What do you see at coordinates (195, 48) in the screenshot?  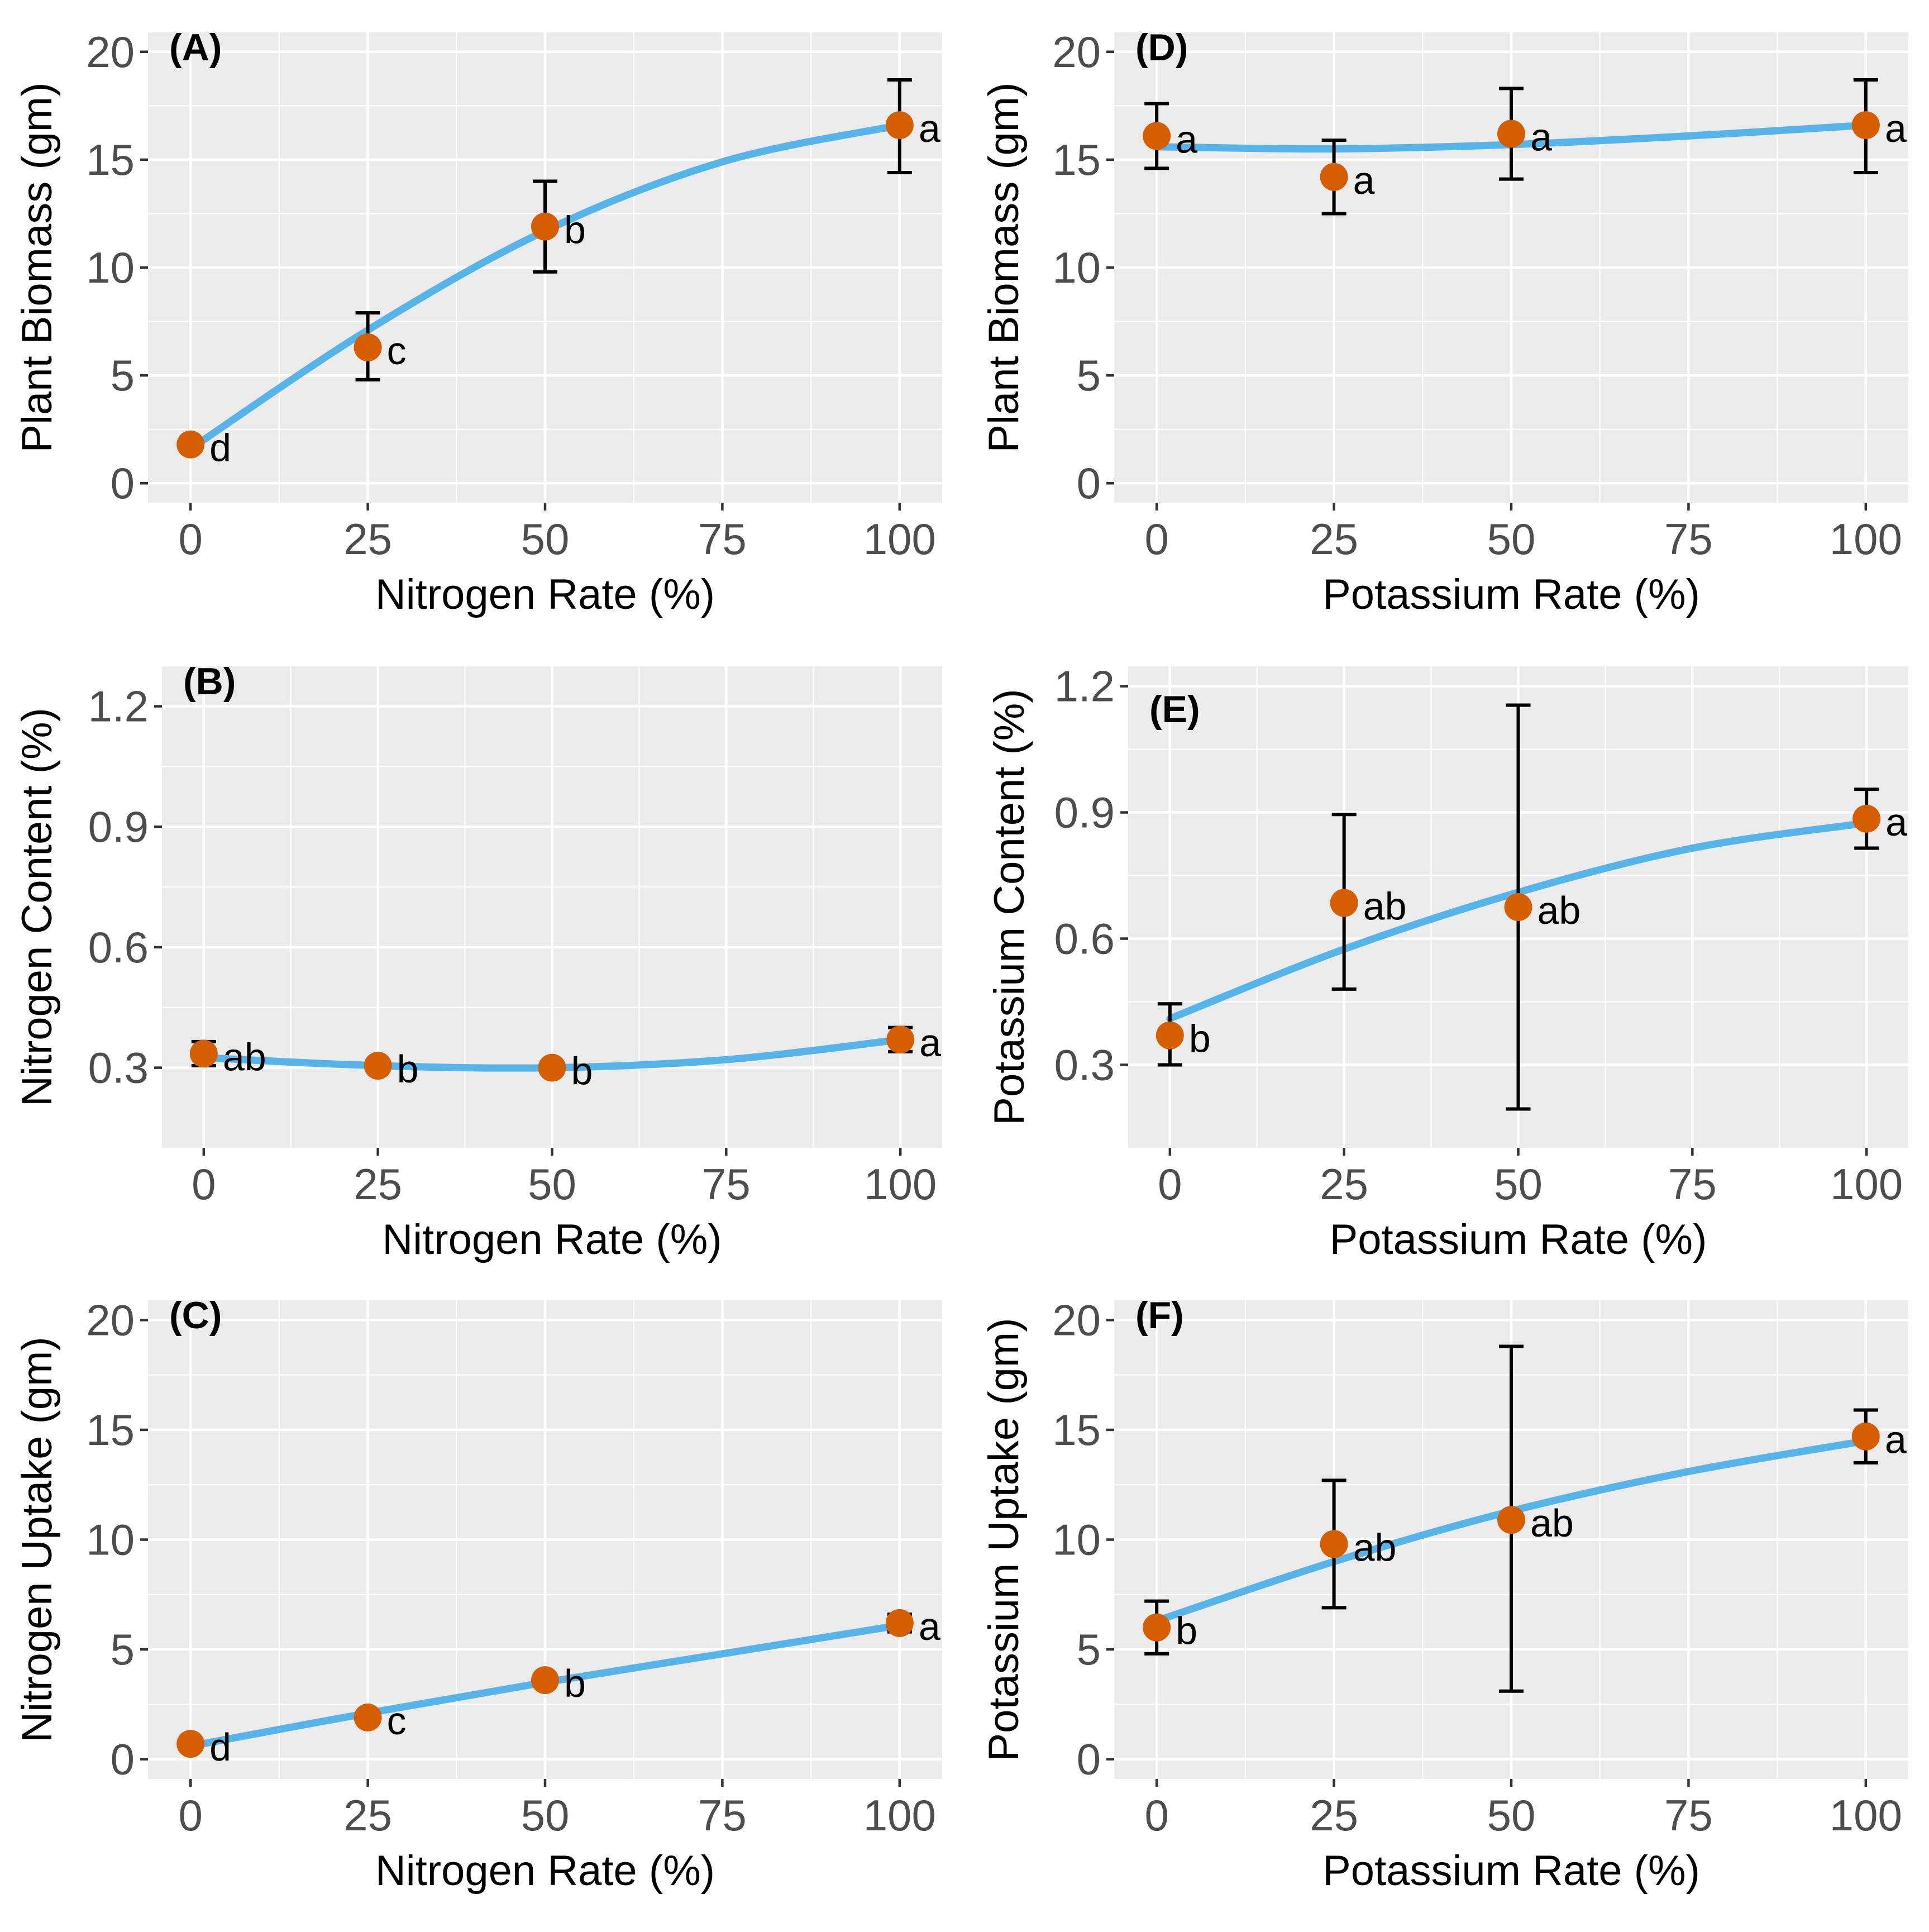 I see `panel-label: (A)` at bounding box center [195, 48].